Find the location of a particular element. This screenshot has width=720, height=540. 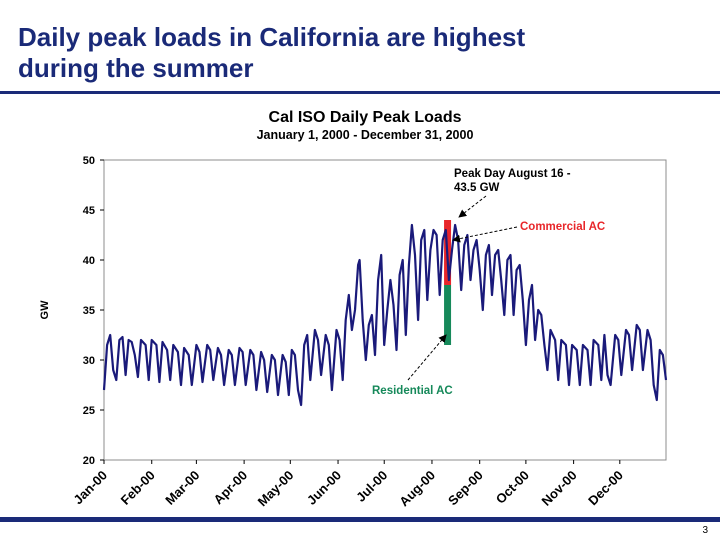

peak-annotation-arrow is located at coordinates (472, 206).